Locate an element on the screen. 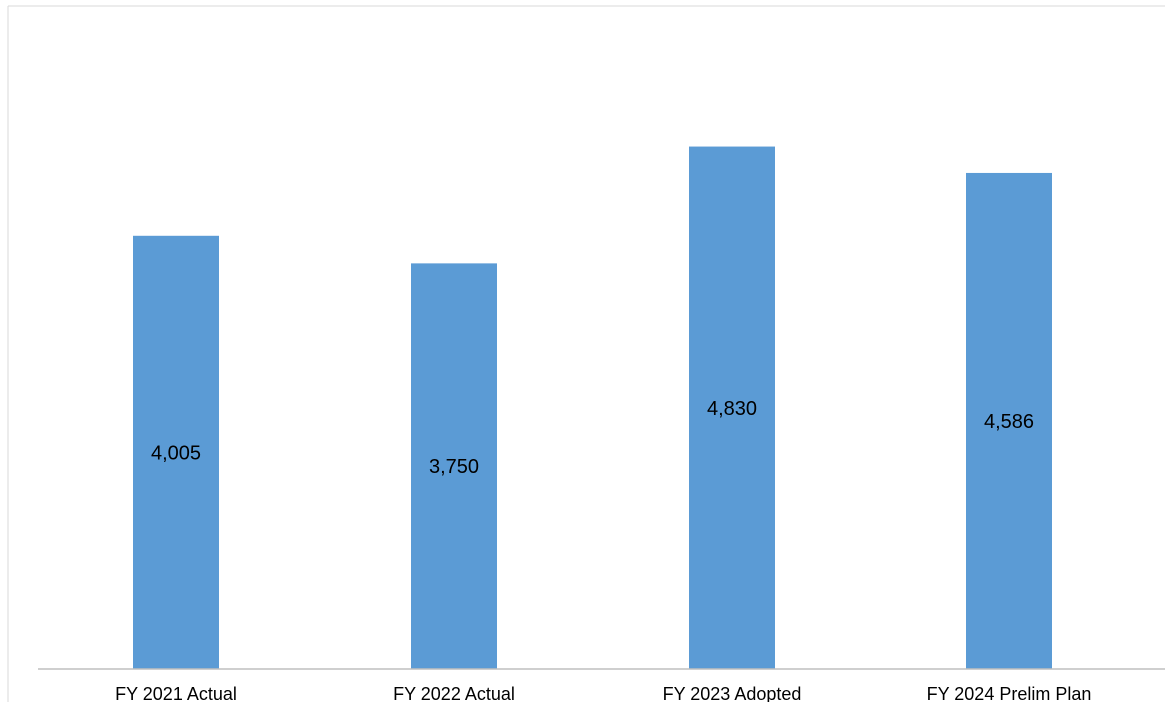  x-tick-label-4: FY 2024 Prelim Plan is located at coordinates (1009, 693).